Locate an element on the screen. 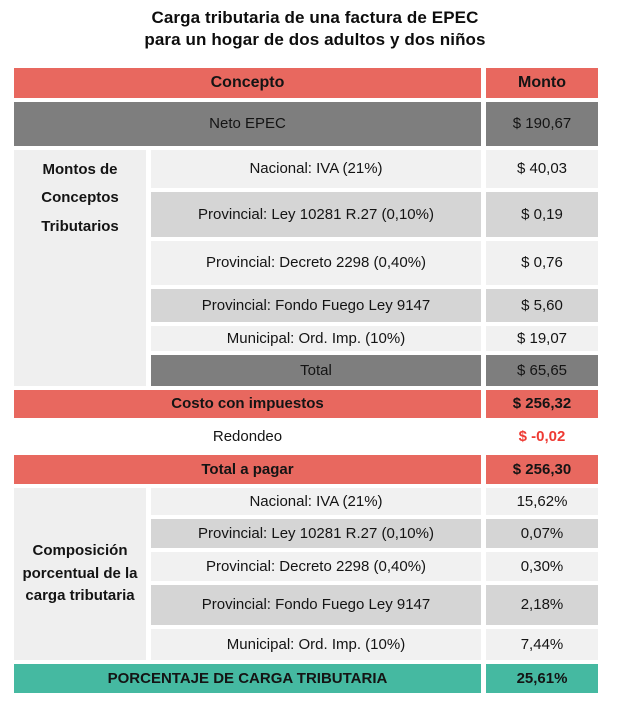 The height and width of the screenshot is (717, 630). montos-total-row: Total $ 65,65 is located at coordinates (306, 370).